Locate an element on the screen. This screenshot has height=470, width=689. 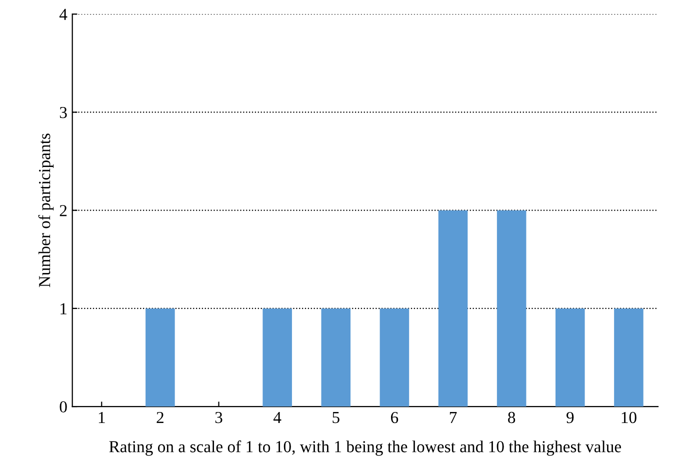
x-tick-label: 6 is located at coordinates (394, 418).